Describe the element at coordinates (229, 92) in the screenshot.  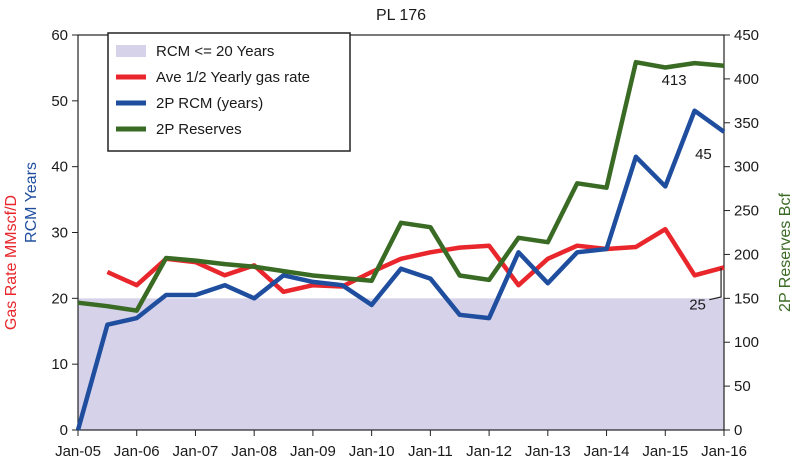
I see `legend-box` at that location.